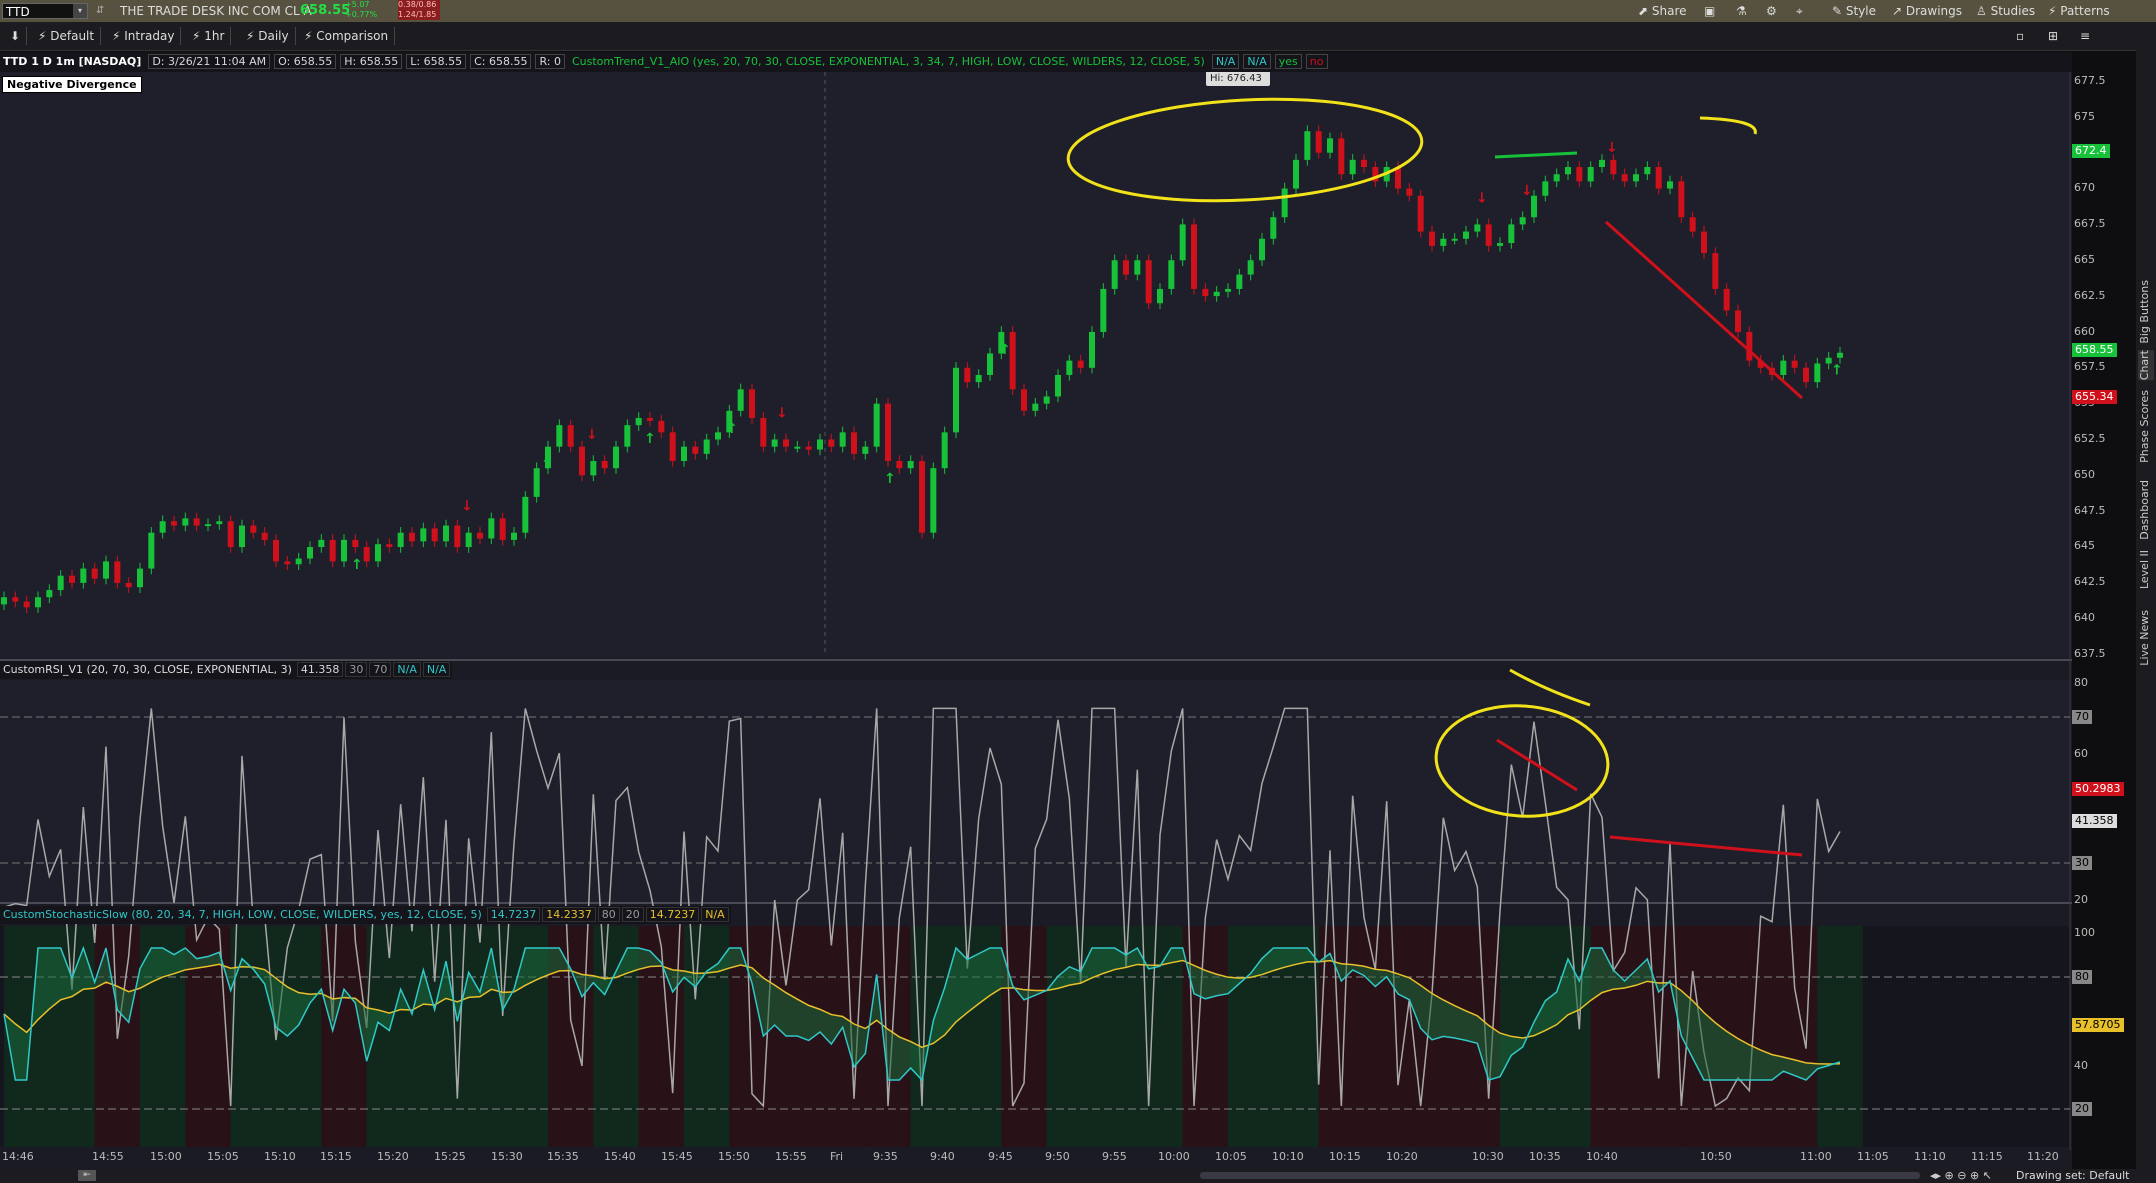  I want to click on chart-scrollbar, so click(1560, 1175).